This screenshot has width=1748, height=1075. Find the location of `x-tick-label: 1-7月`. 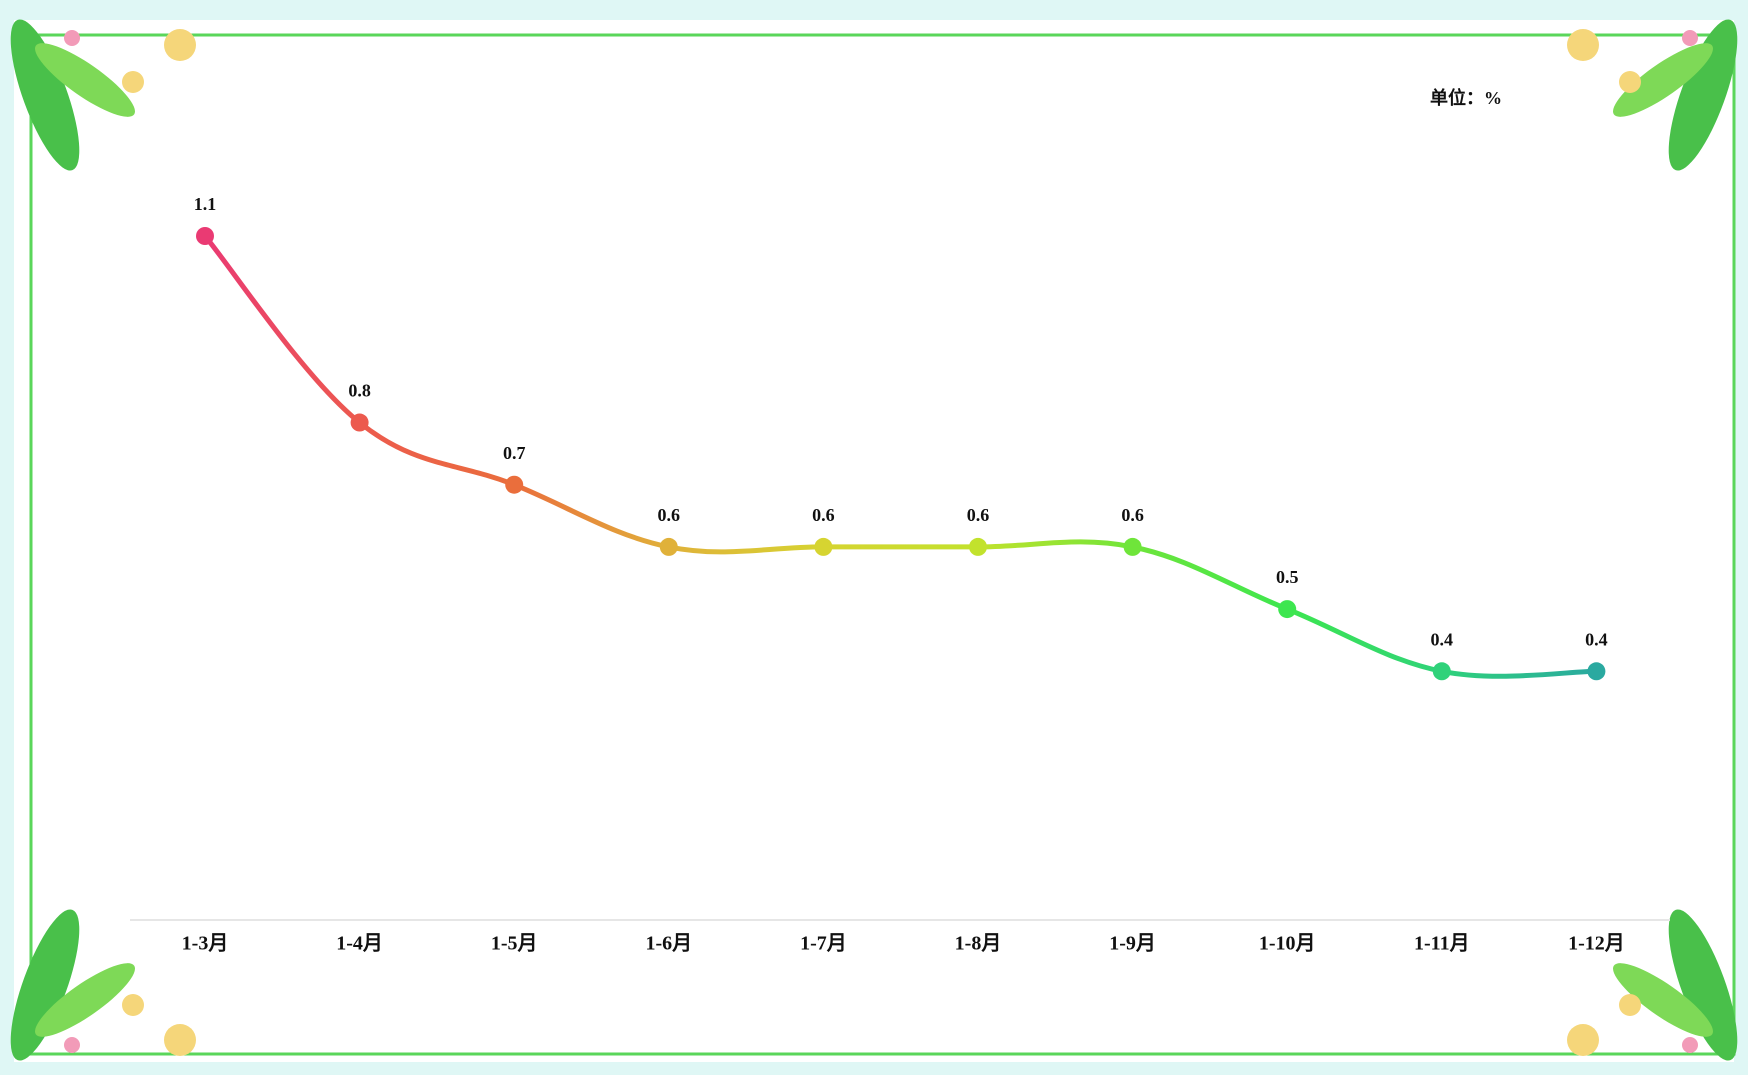

x-tick-label: 1-7月 is located at coordinates (823, 944).